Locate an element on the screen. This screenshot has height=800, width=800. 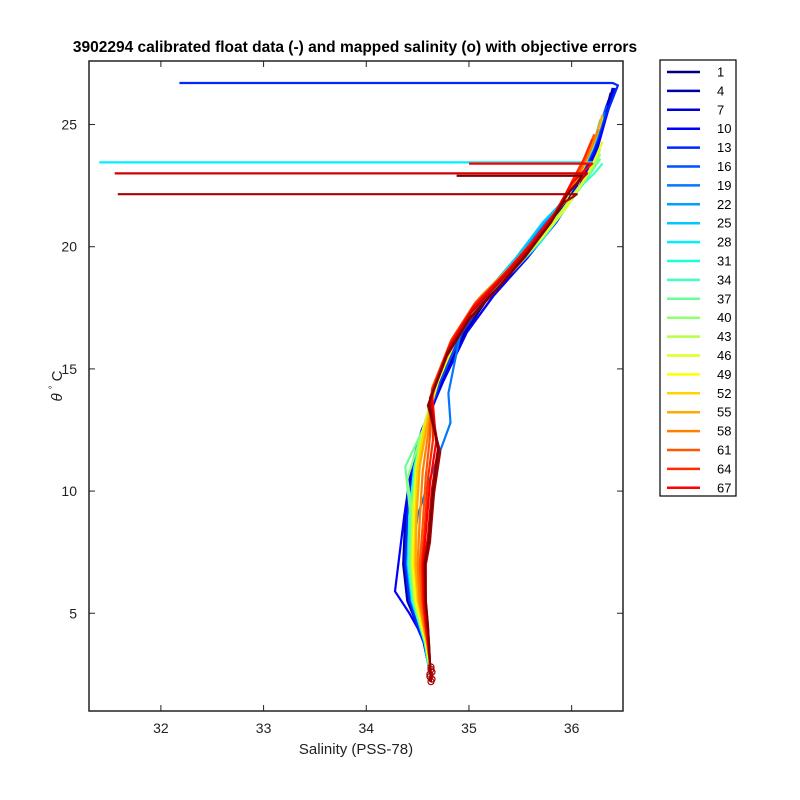
y-tick-label: 10 is located at coordinates (69, 491).